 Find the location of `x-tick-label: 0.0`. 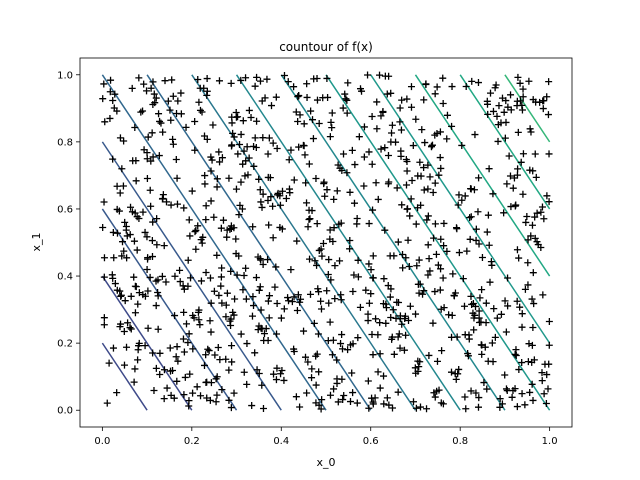

x-tick-label: 0.0 is located at coordinates (102, 441).